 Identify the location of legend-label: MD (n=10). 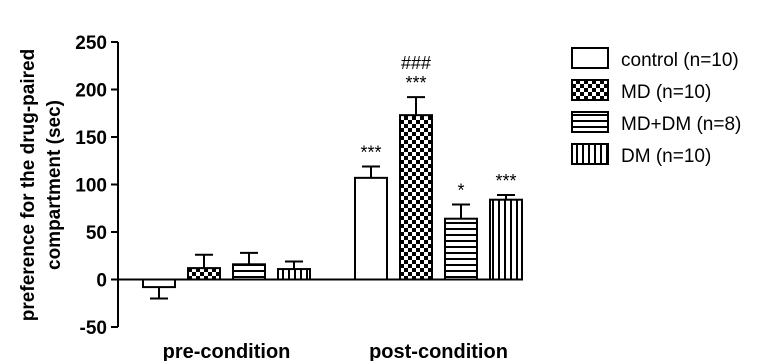
(666, 92).